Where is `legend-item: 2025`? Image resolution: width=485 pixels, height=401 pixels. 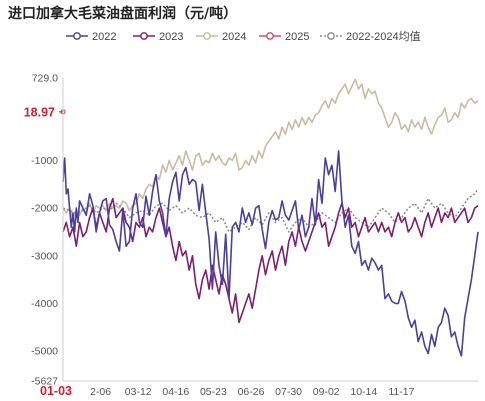 legend-item: 2025 is located at coordinates (284, 37).